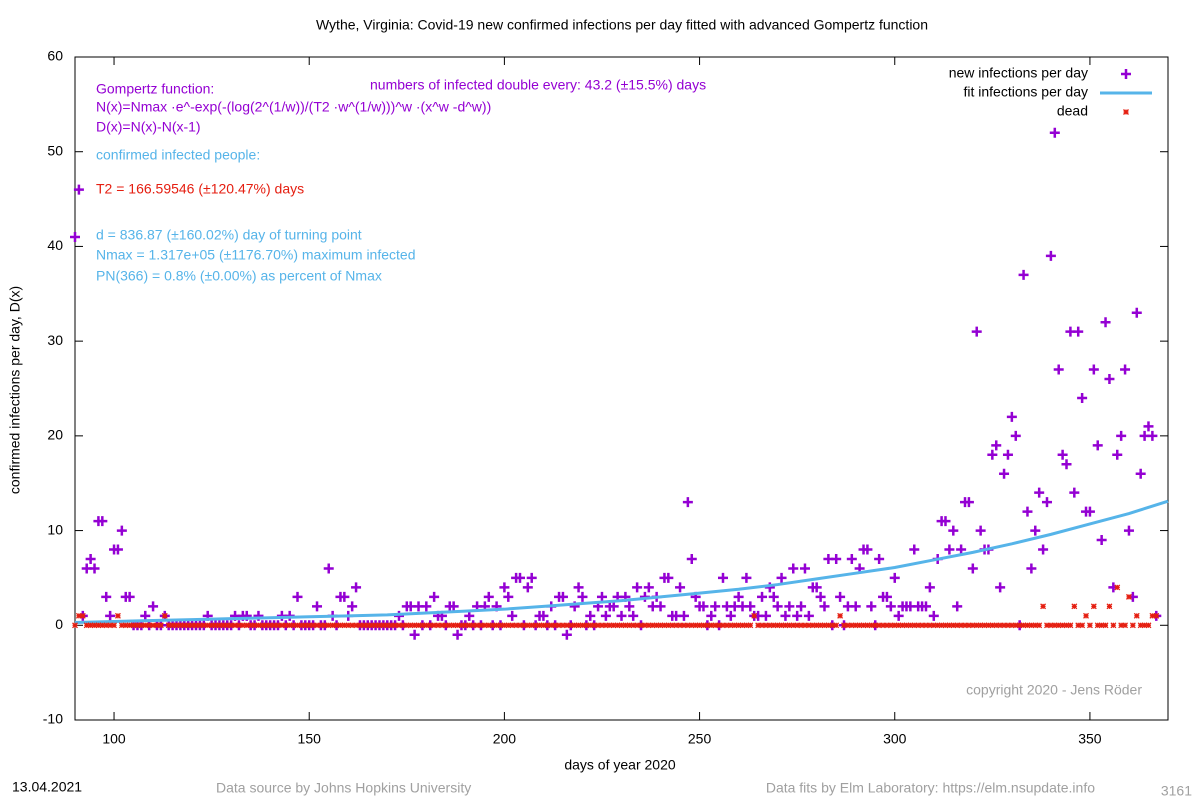 Image resolution: width=1200 pixels, height=800 pixels. Describe the element at coordinates (114, 739) in the screenshot. I see `x-tick-label: 100` at that location.